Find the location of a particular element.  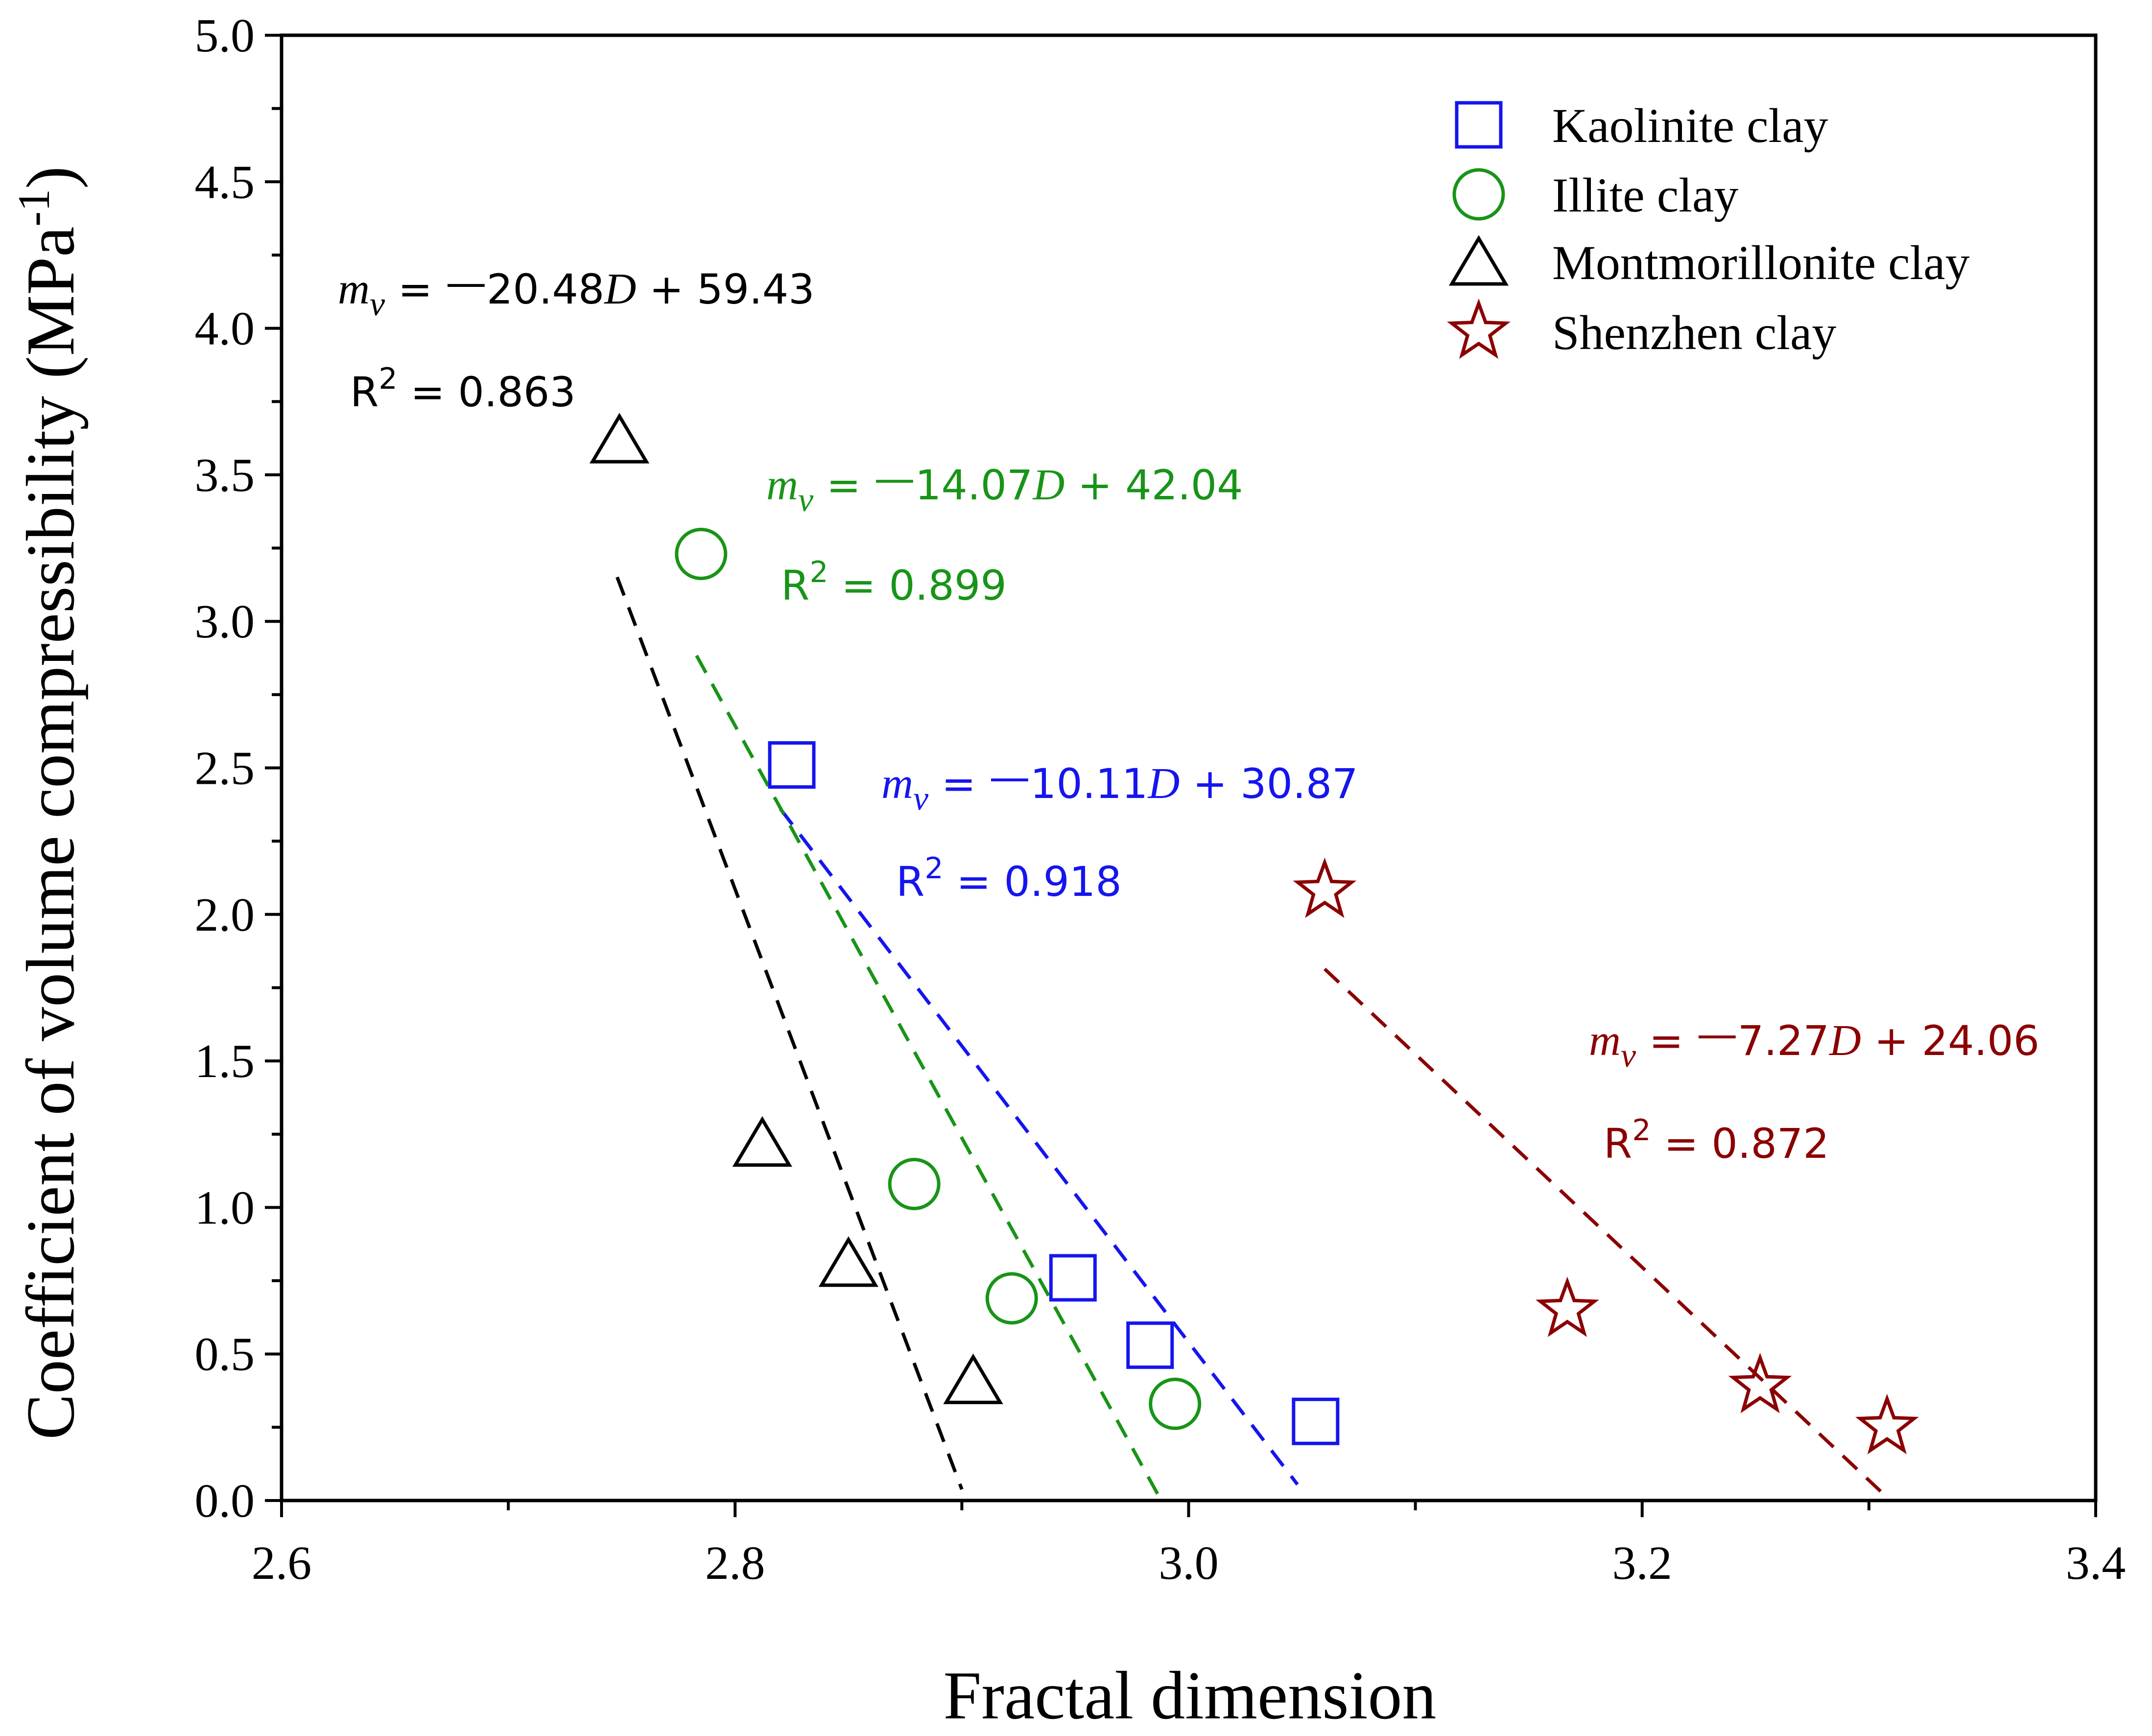

shenzhen-r-squared: R2 = 0.872 is located at coordinates (1716, 1140).